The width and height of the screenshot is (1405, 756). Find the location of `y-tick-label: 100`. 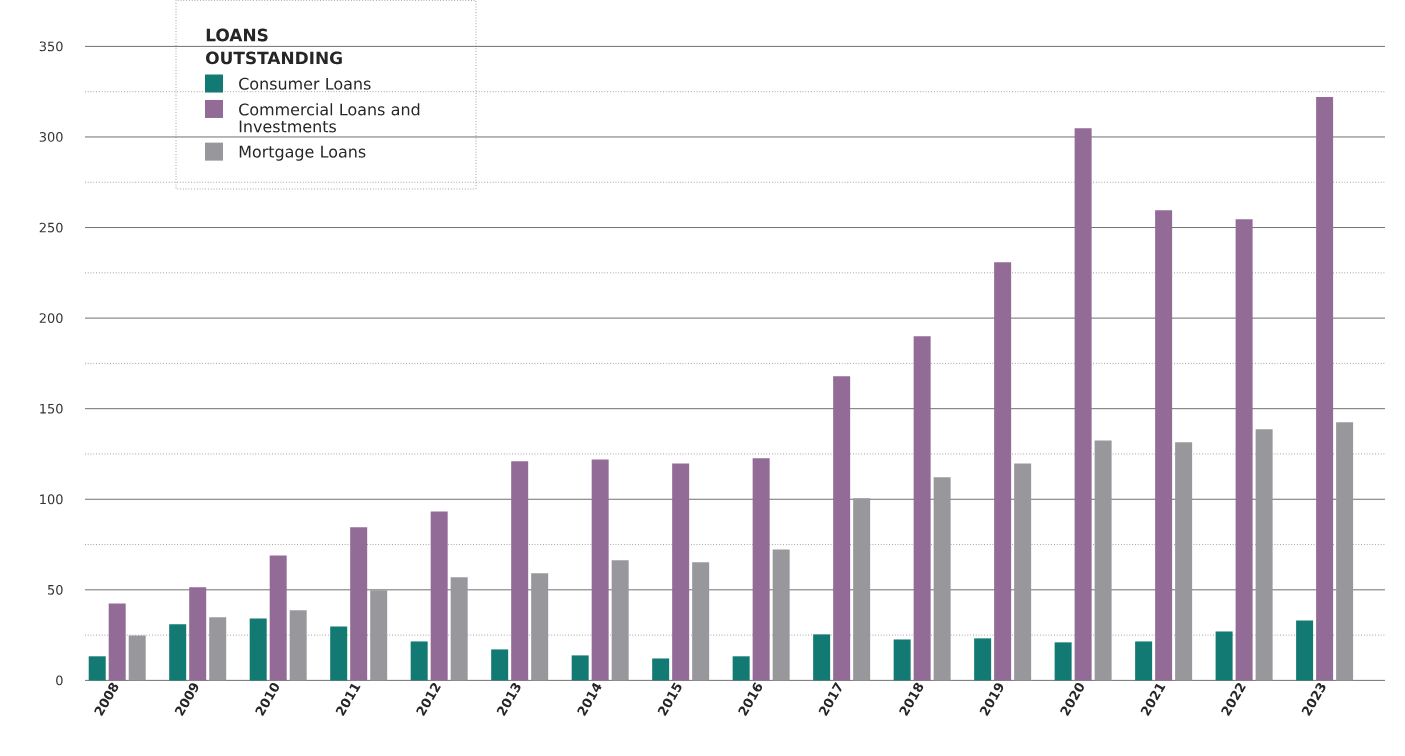

y-tick-label: 100 is located at coordinates (51, 499).